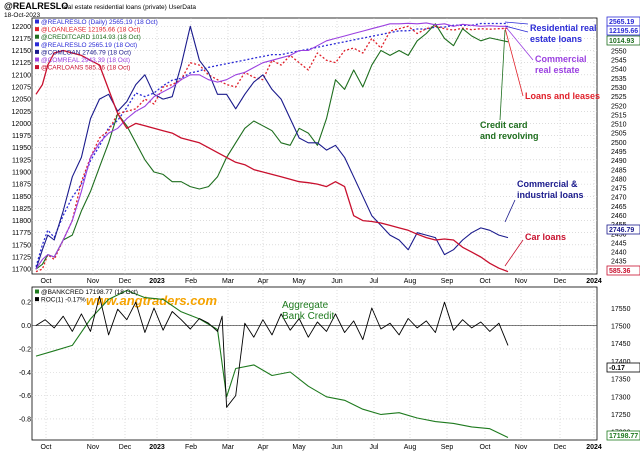  What do you see at coordinates (621, 397) in the screenshot?
I see `y-tick-label-right-bottom: 17300` at bounding box center [621, 397].